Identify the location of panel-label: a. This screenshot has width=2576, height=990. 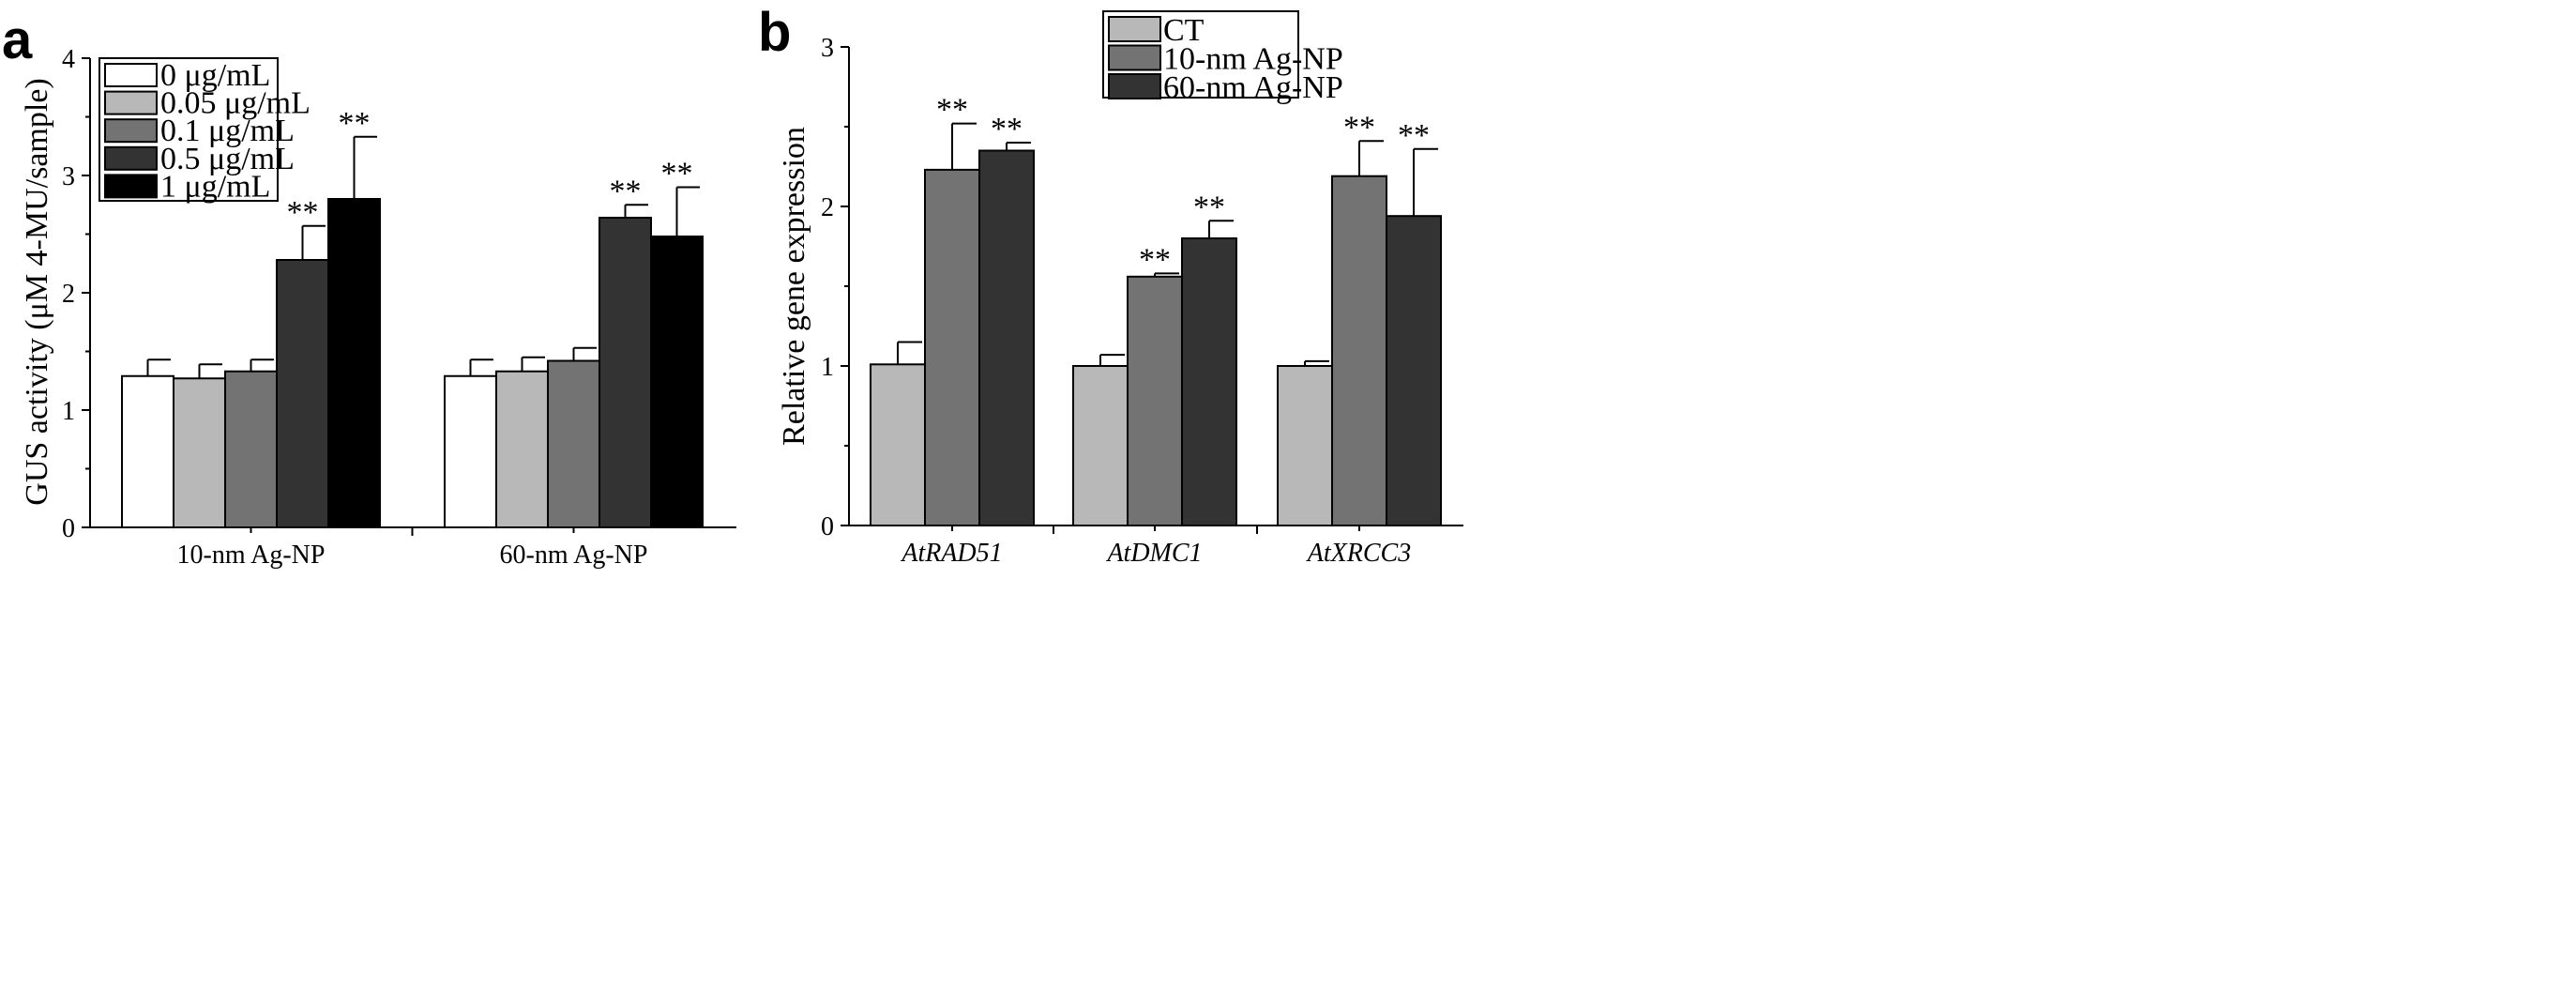
(17, 40).